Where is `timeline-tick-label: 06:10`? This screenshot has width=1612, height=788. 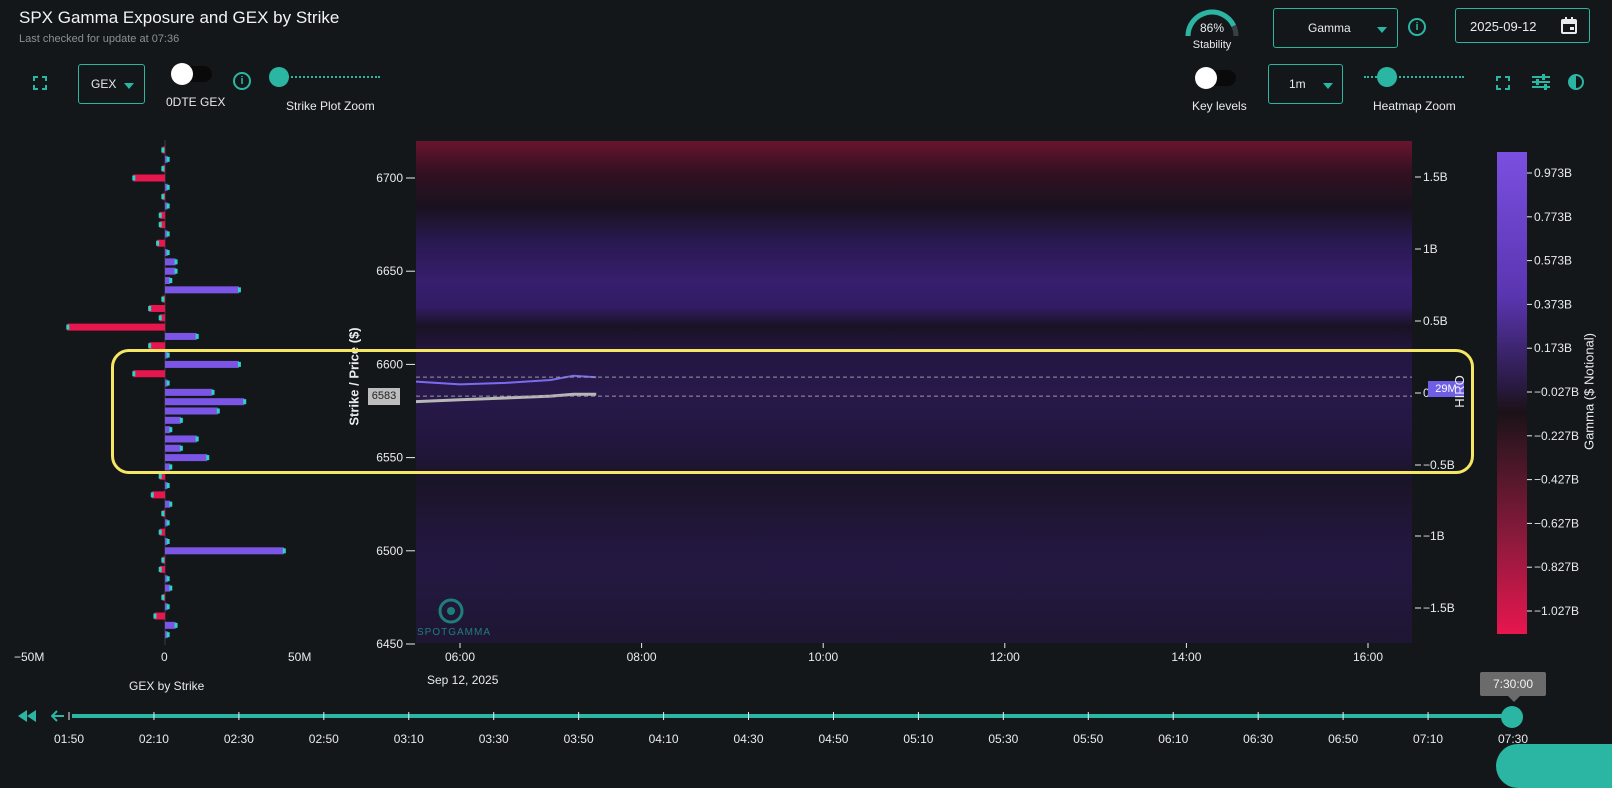
timeline-tick-label: 06:10 is located at coordinates (1173, 739).